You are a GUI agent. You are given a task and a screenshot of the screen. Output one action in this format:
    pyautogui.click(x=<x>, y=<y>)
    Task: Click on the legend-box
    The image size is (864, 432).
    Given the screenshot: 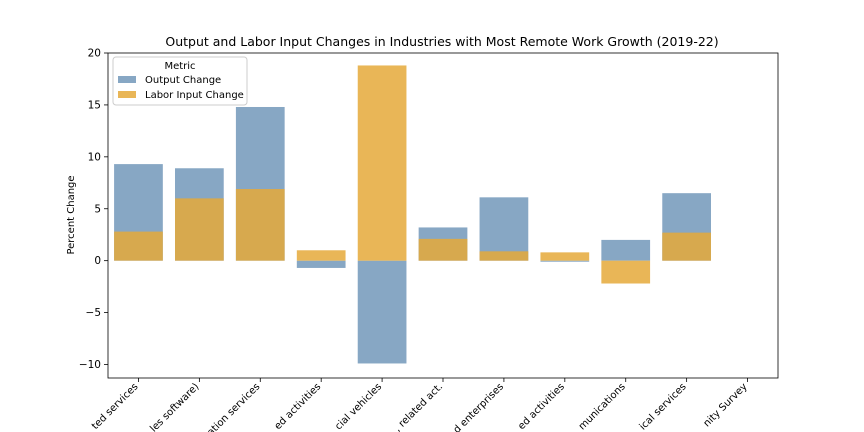 What is the action you would take?
    pyautogui.click(x=180, y=81)
    